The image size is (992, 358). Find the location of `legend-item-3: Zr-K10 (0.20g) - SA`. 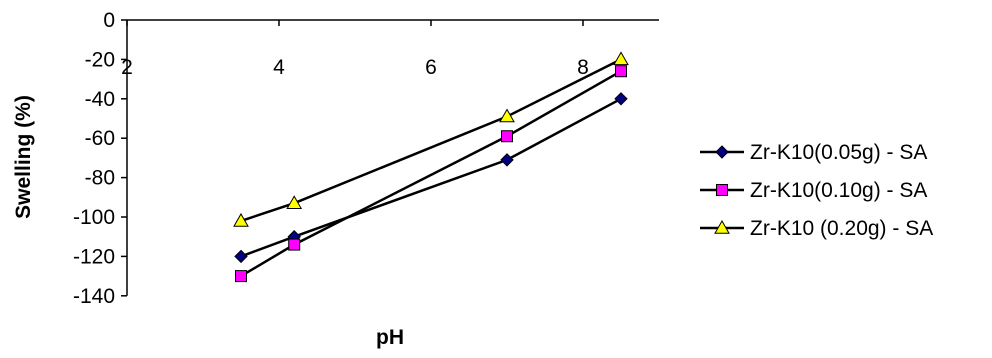

legend-item-3: Zr-K10 (0.20g) - SA is located at coordinates (816, 228).